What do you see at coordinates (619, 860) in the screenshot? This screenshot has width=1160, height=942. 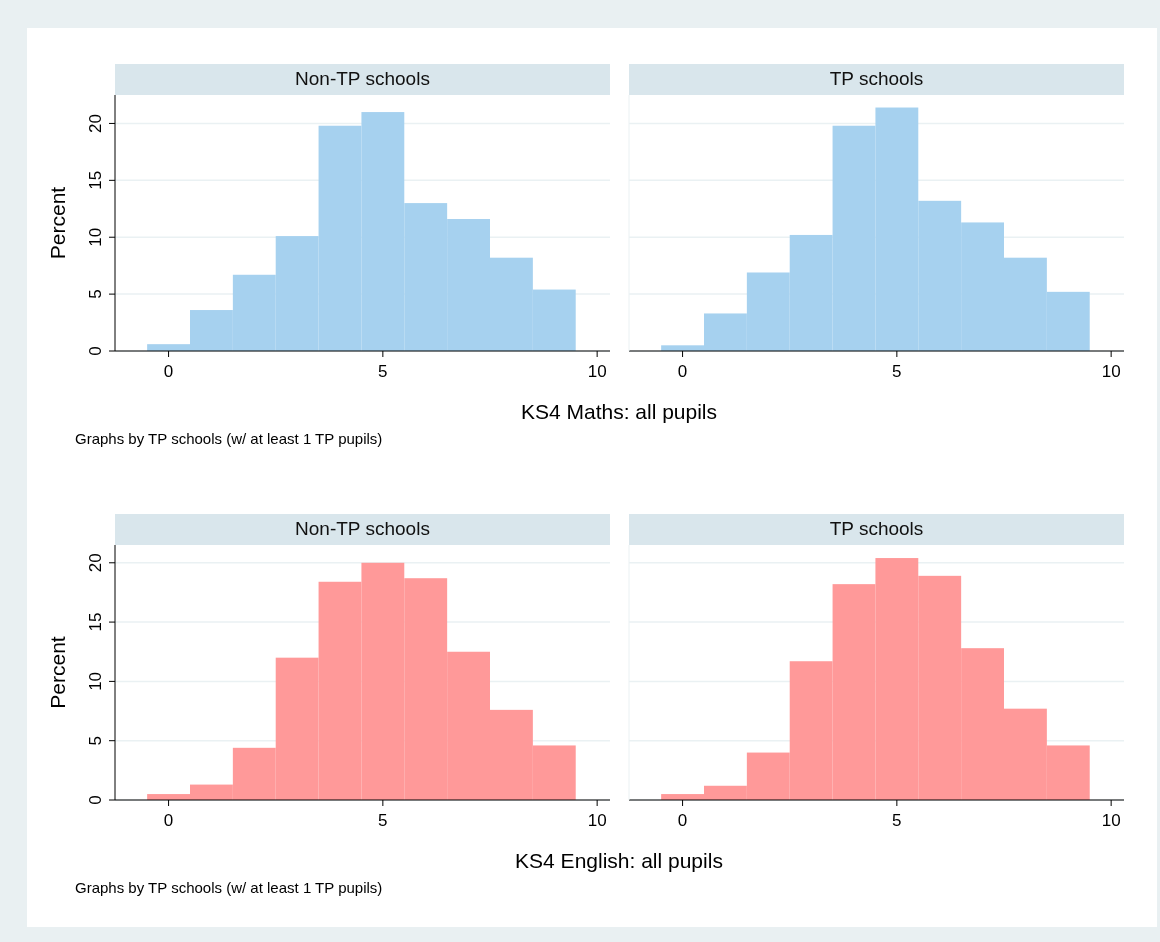 I see `x-axis-title: KS4 English: all pupils` at bounding box center [619, 860].